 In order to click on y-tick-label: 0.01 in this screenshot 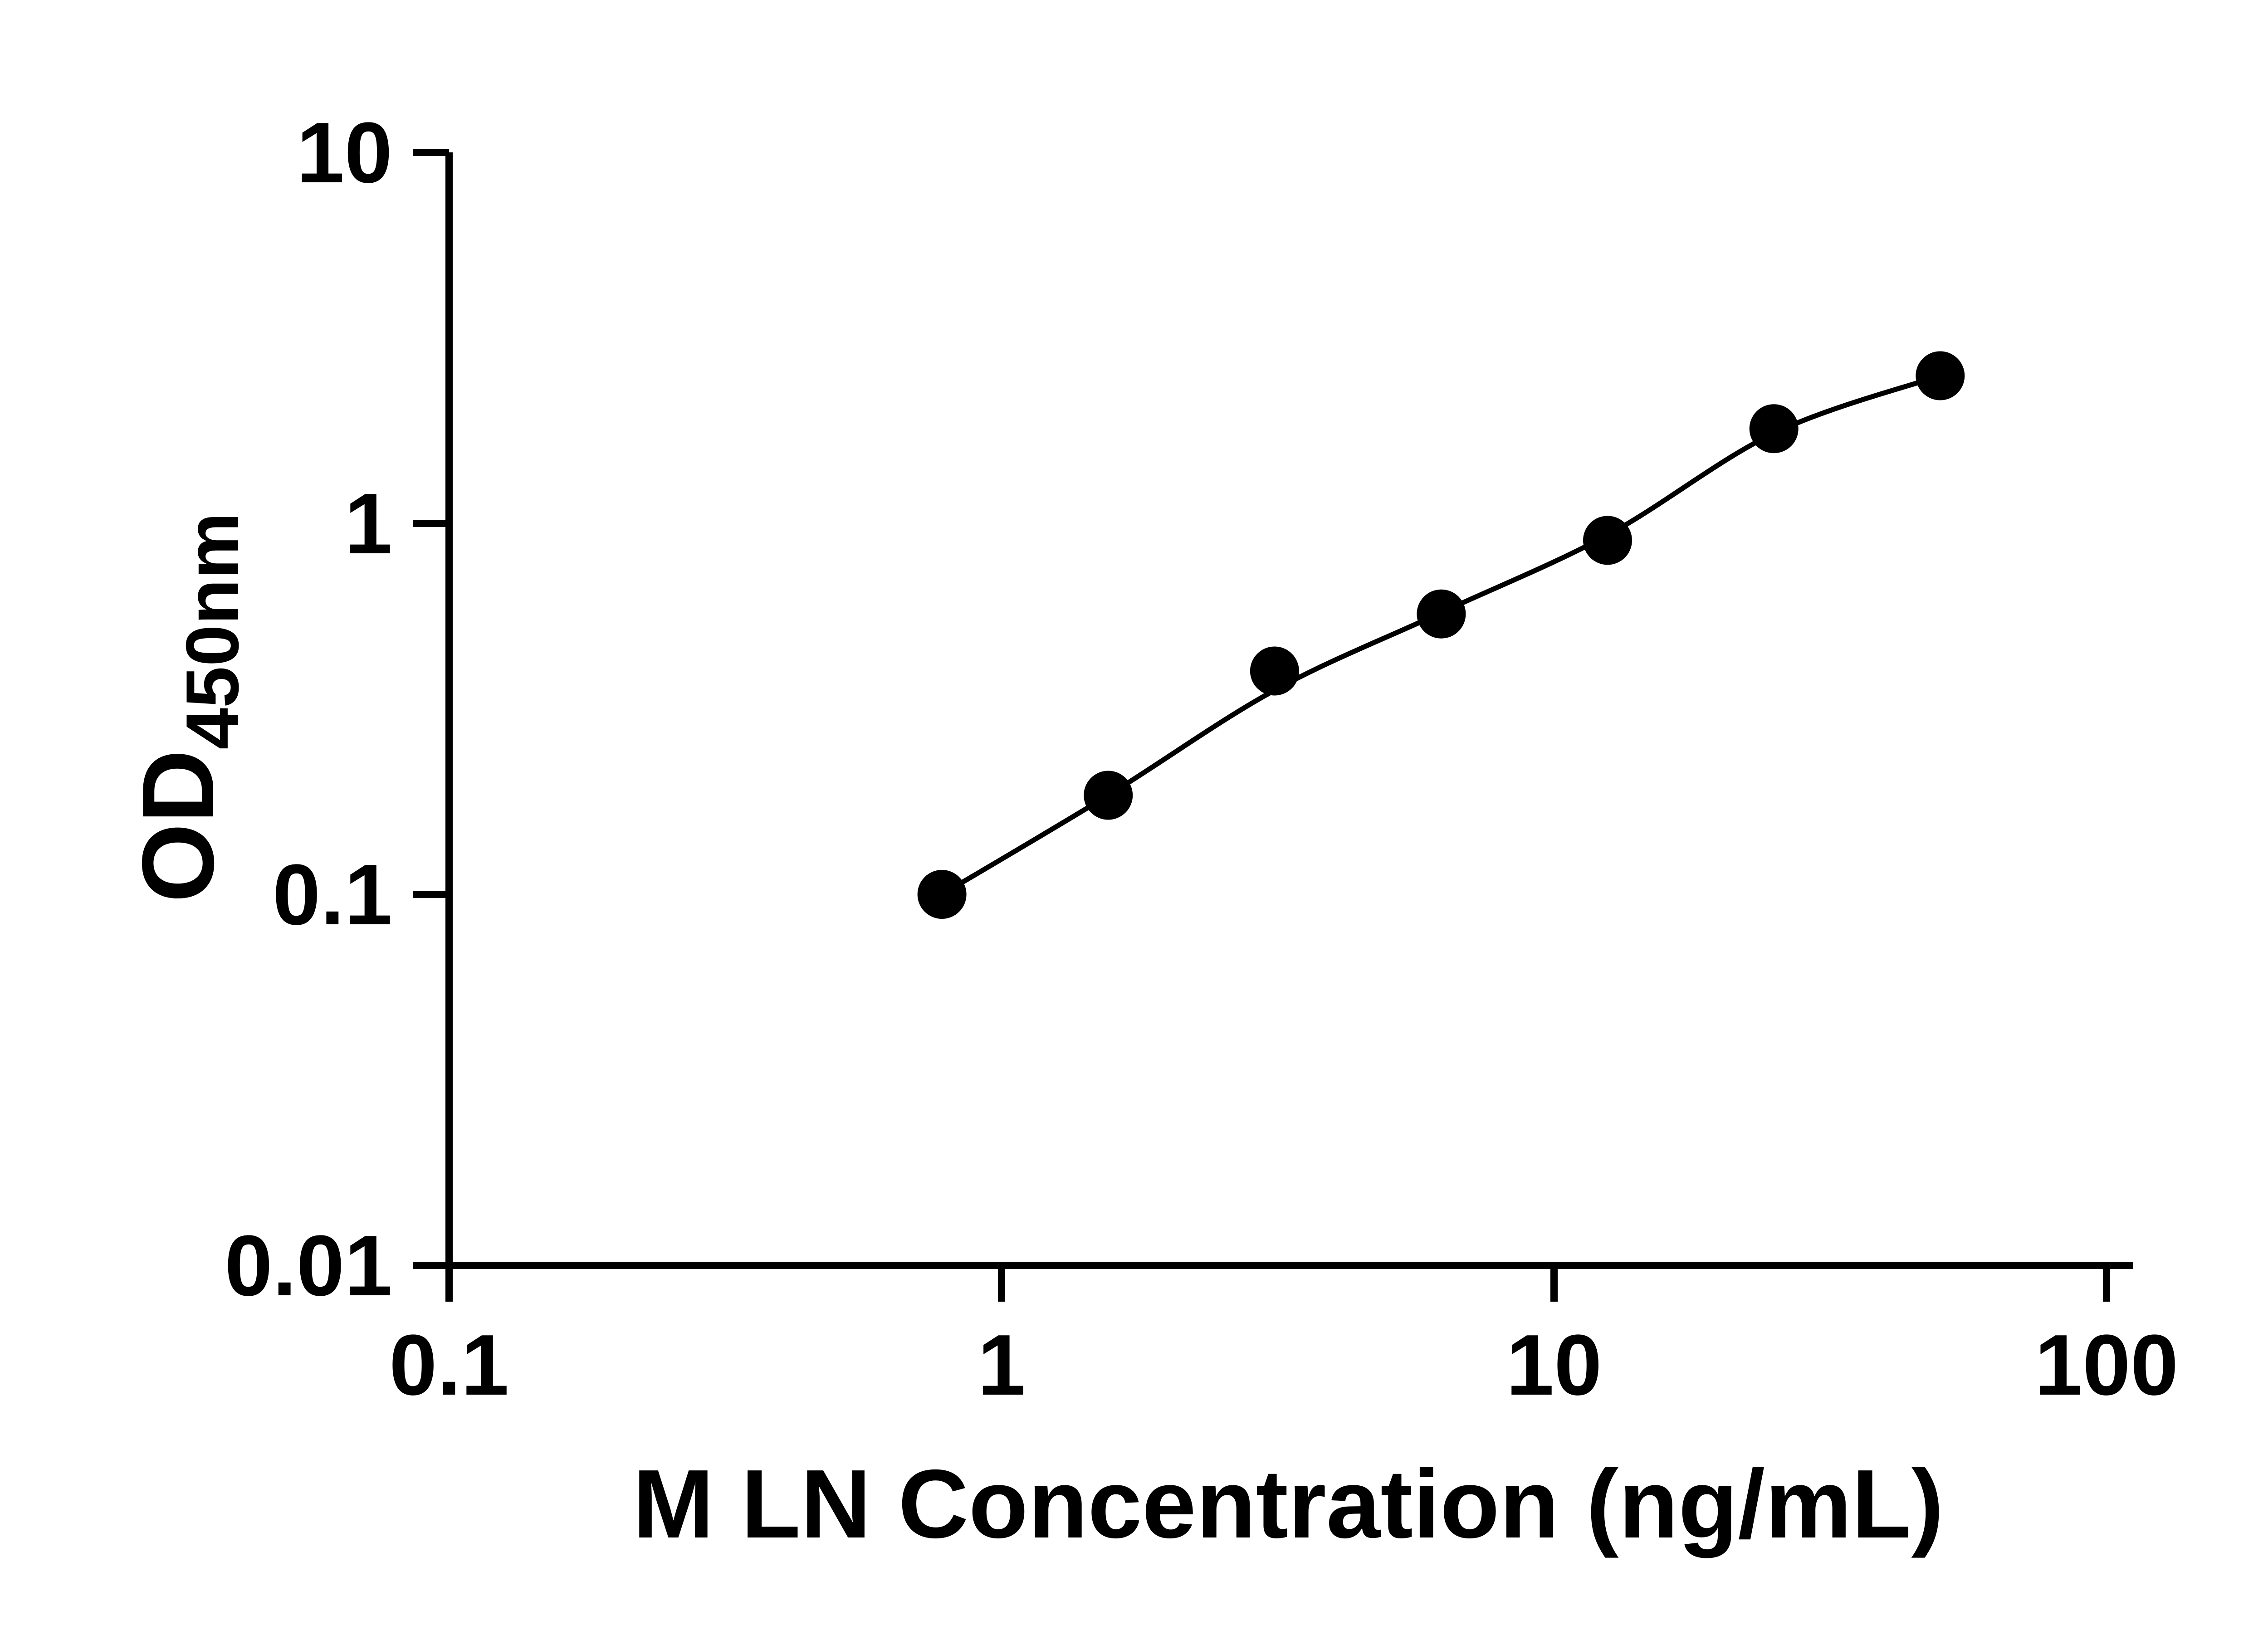, I will do `click(309, 1266)`.